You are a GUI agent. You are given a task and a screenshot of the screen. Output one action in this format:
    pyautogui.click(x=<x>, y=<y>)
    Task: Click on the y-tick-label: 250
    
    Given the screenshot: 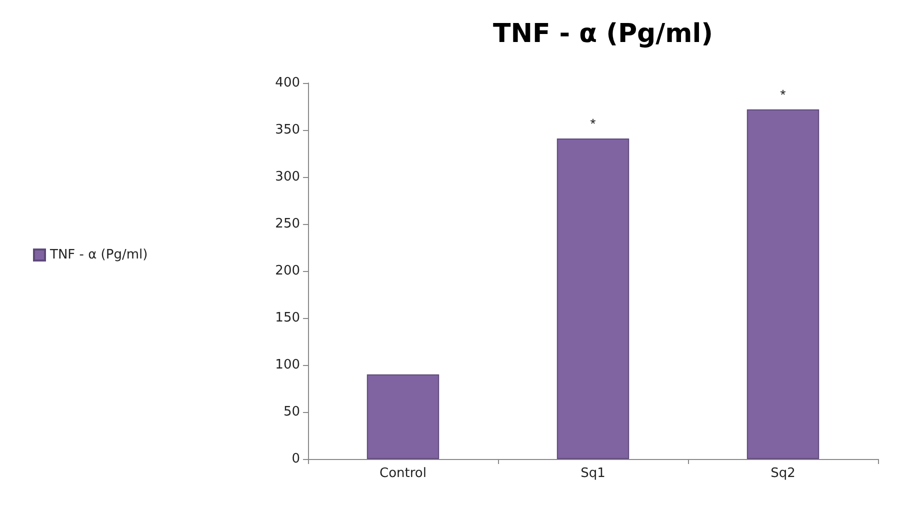 What is the action you would take?
    pyautogui.click(x=287, y=224)
    